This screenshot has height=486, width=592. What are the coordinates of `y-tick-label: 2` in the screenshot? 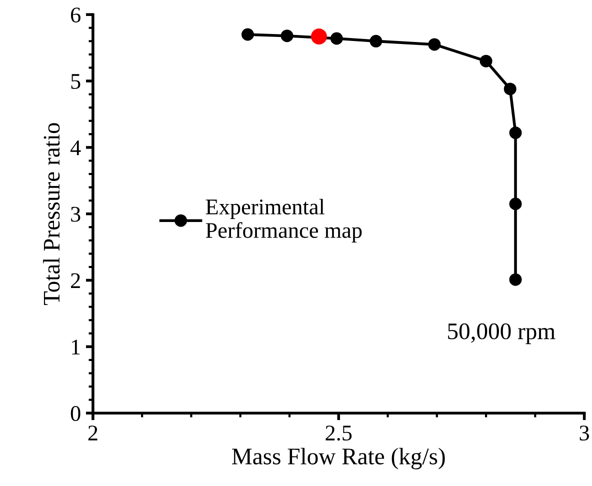 It's located at (75, 280).